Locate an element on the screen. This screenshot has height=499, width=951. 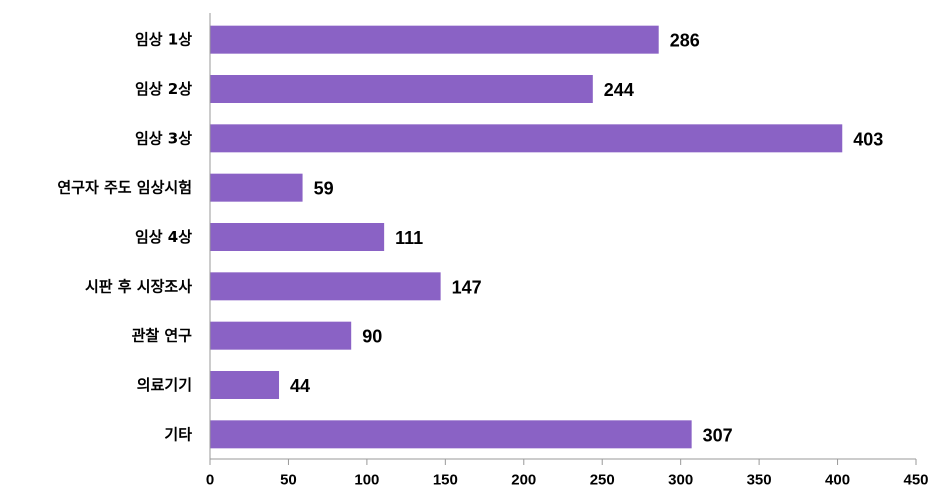
x-tick-label: 200 is located at coordinates (523, 480).